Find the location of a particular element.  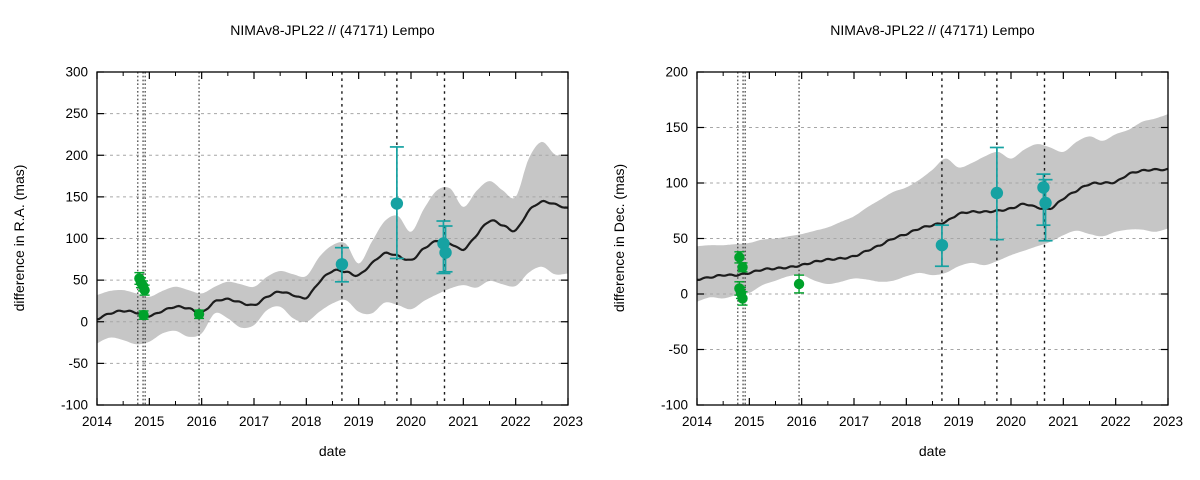

y-axis-label: difference in R.A. (mas) is located at coordinates (19, 238).